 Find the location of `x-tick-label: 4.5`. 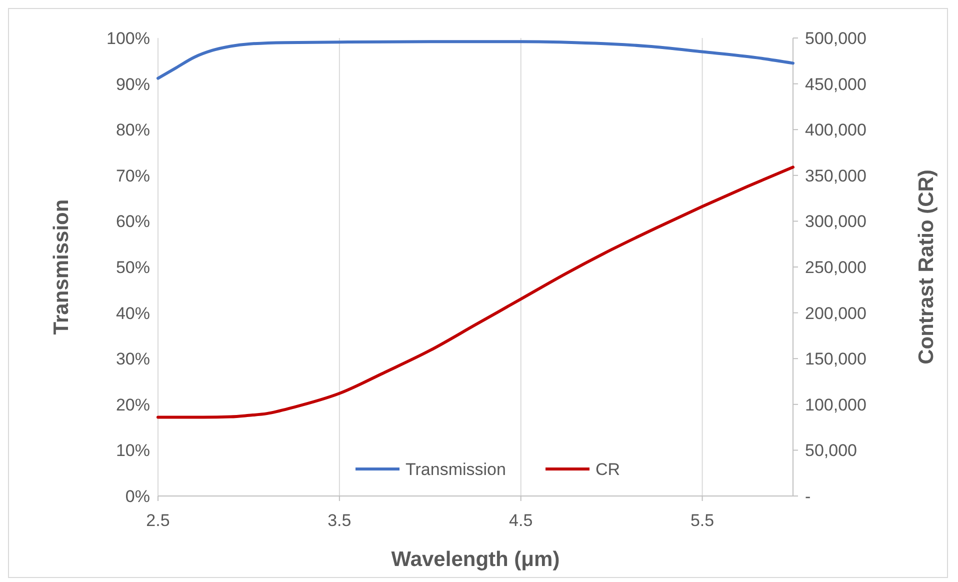

x-tick-label: 4.5 is located at coordinates (521, 520).